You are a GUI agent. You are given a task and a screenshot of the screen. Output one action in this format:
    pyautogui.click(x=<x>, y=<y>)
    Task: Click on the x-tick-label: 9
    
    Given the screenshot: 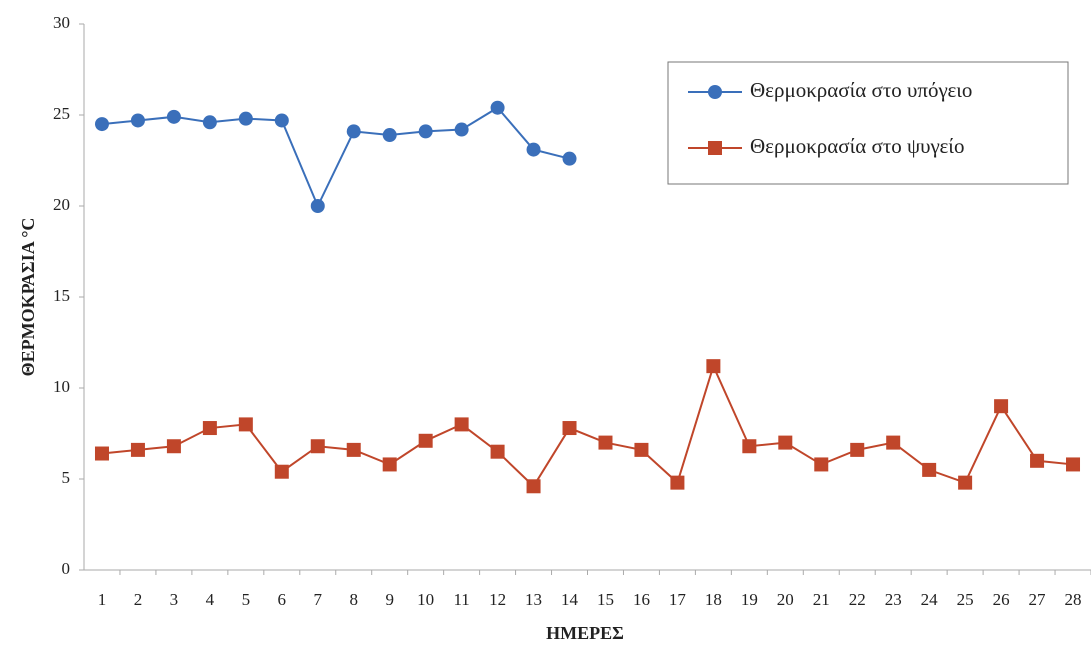 What is the action you would take?
    pyautogui.click(x=389, y=599)
    